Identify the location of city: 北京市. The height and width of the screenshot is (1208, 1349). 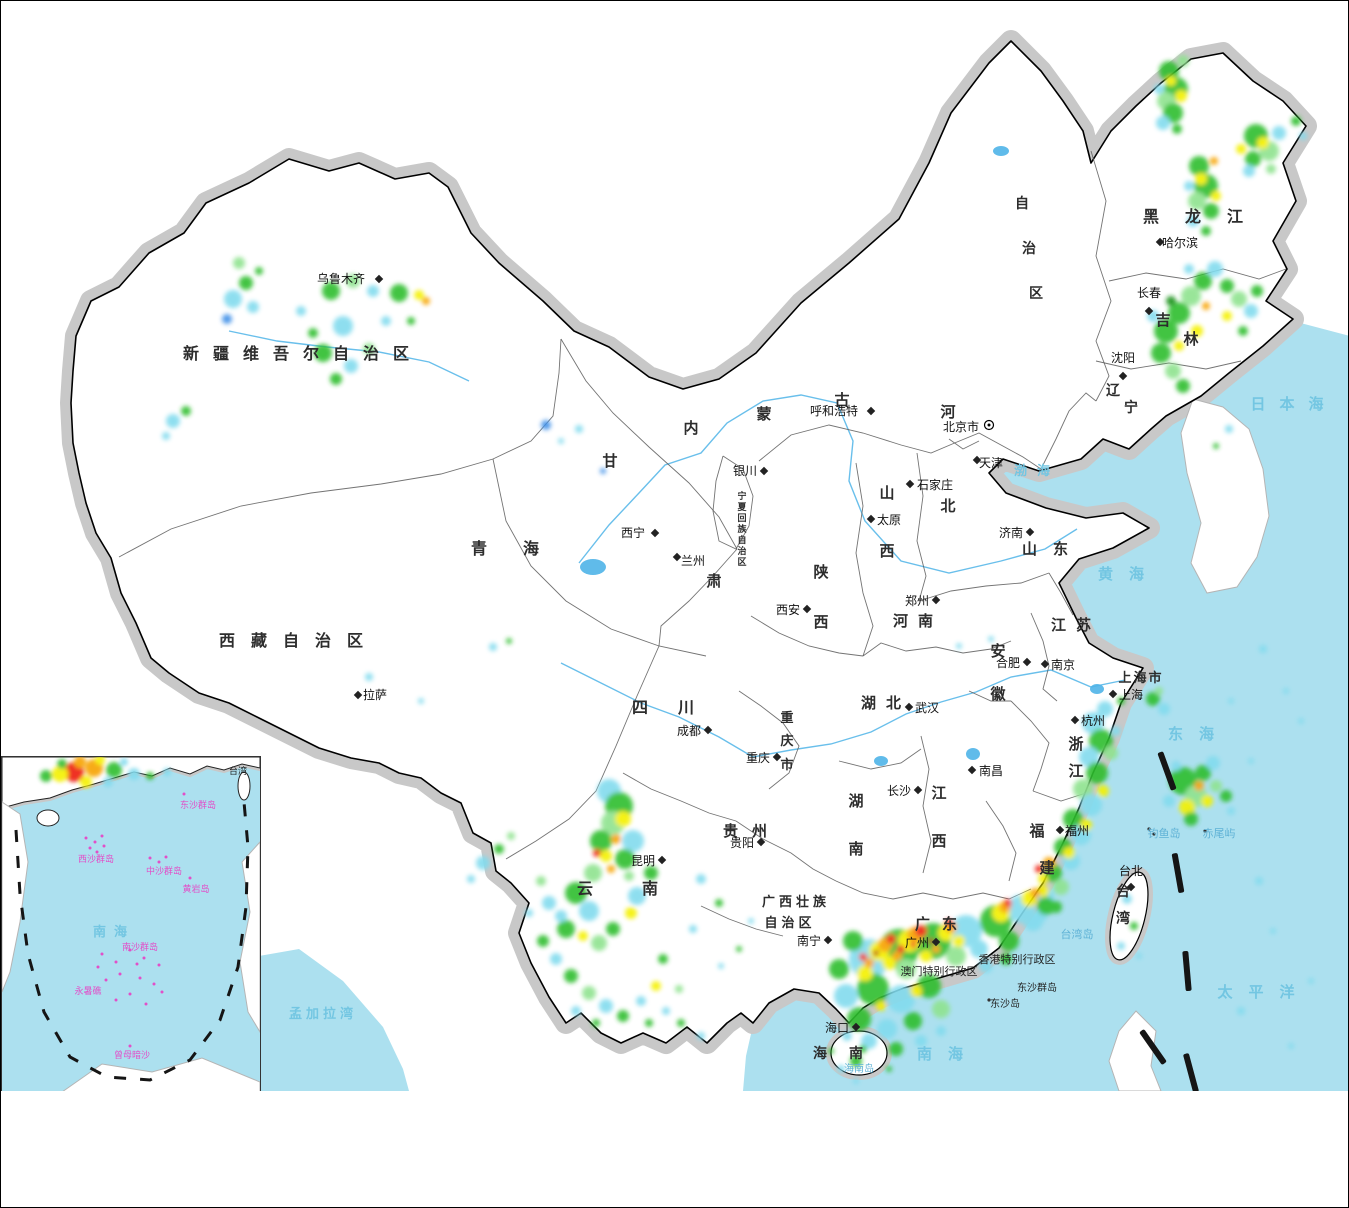
(969, 426).